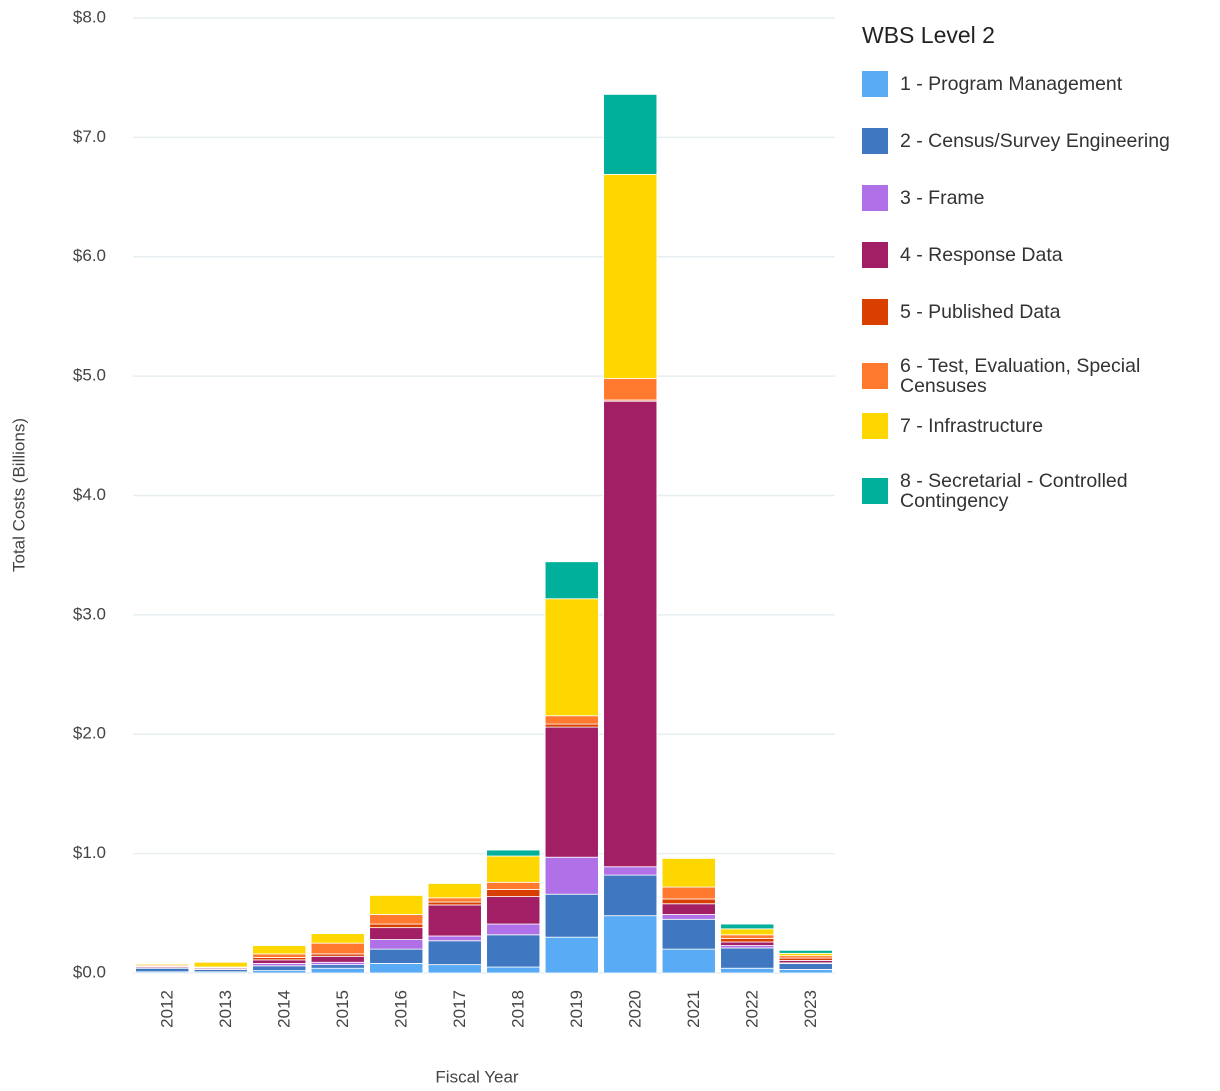 Image resolution: width=1220 pixels, height=1091 pixels. I want to click on legend-item: 4 - Response Data, so click(1037, 255).